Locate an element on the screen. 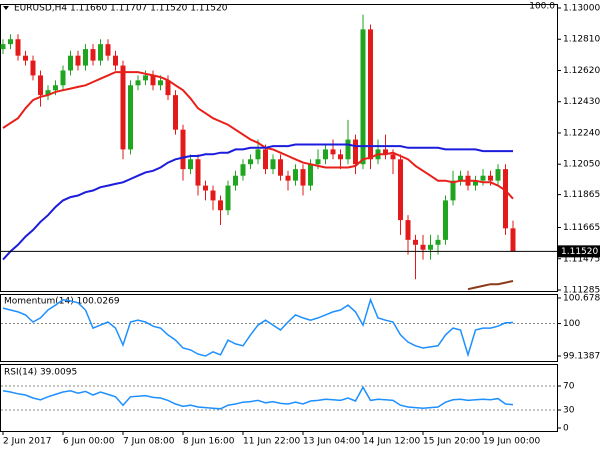 The image size is (600, 450). menu-arrow is located at coordinates (6, 8).